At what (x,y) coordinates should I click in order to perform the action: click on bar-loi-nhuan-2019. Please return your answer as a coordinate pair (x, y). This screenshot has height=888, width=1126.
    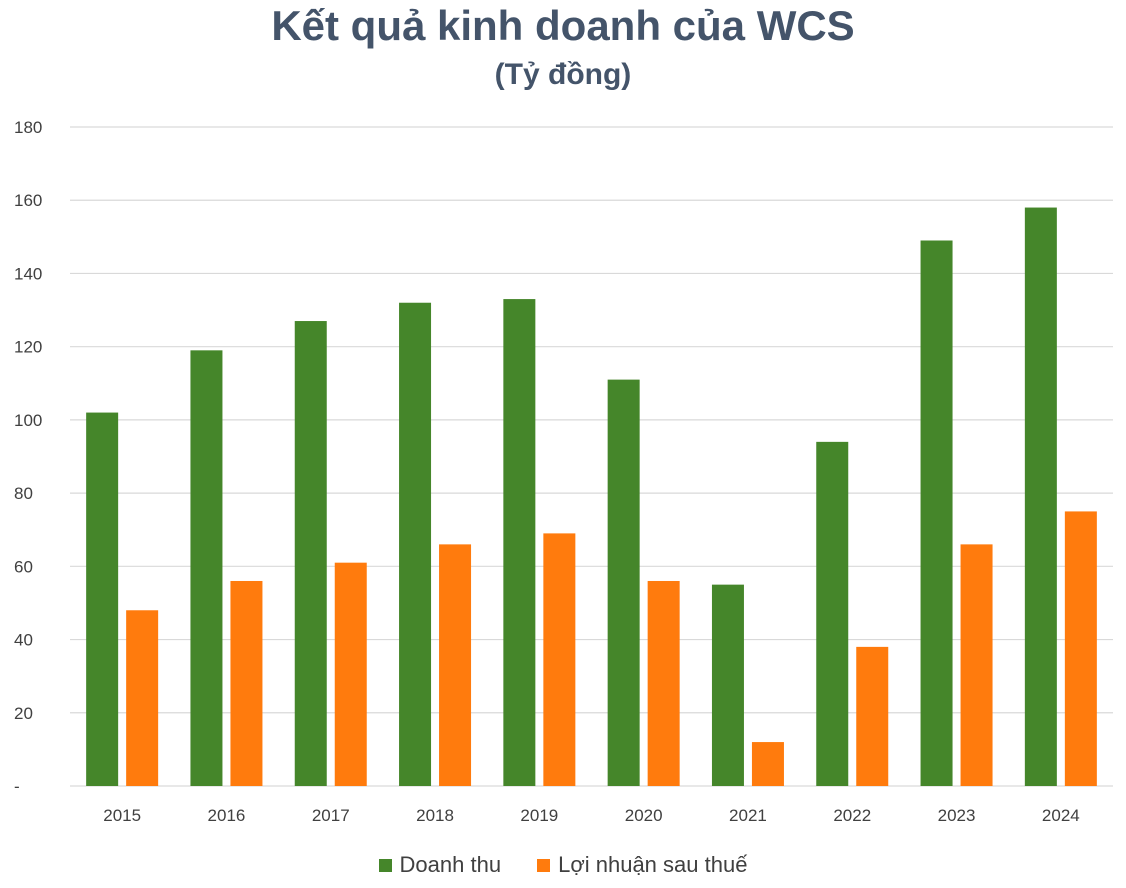
    Looking at the image, I should click on (559, 659).